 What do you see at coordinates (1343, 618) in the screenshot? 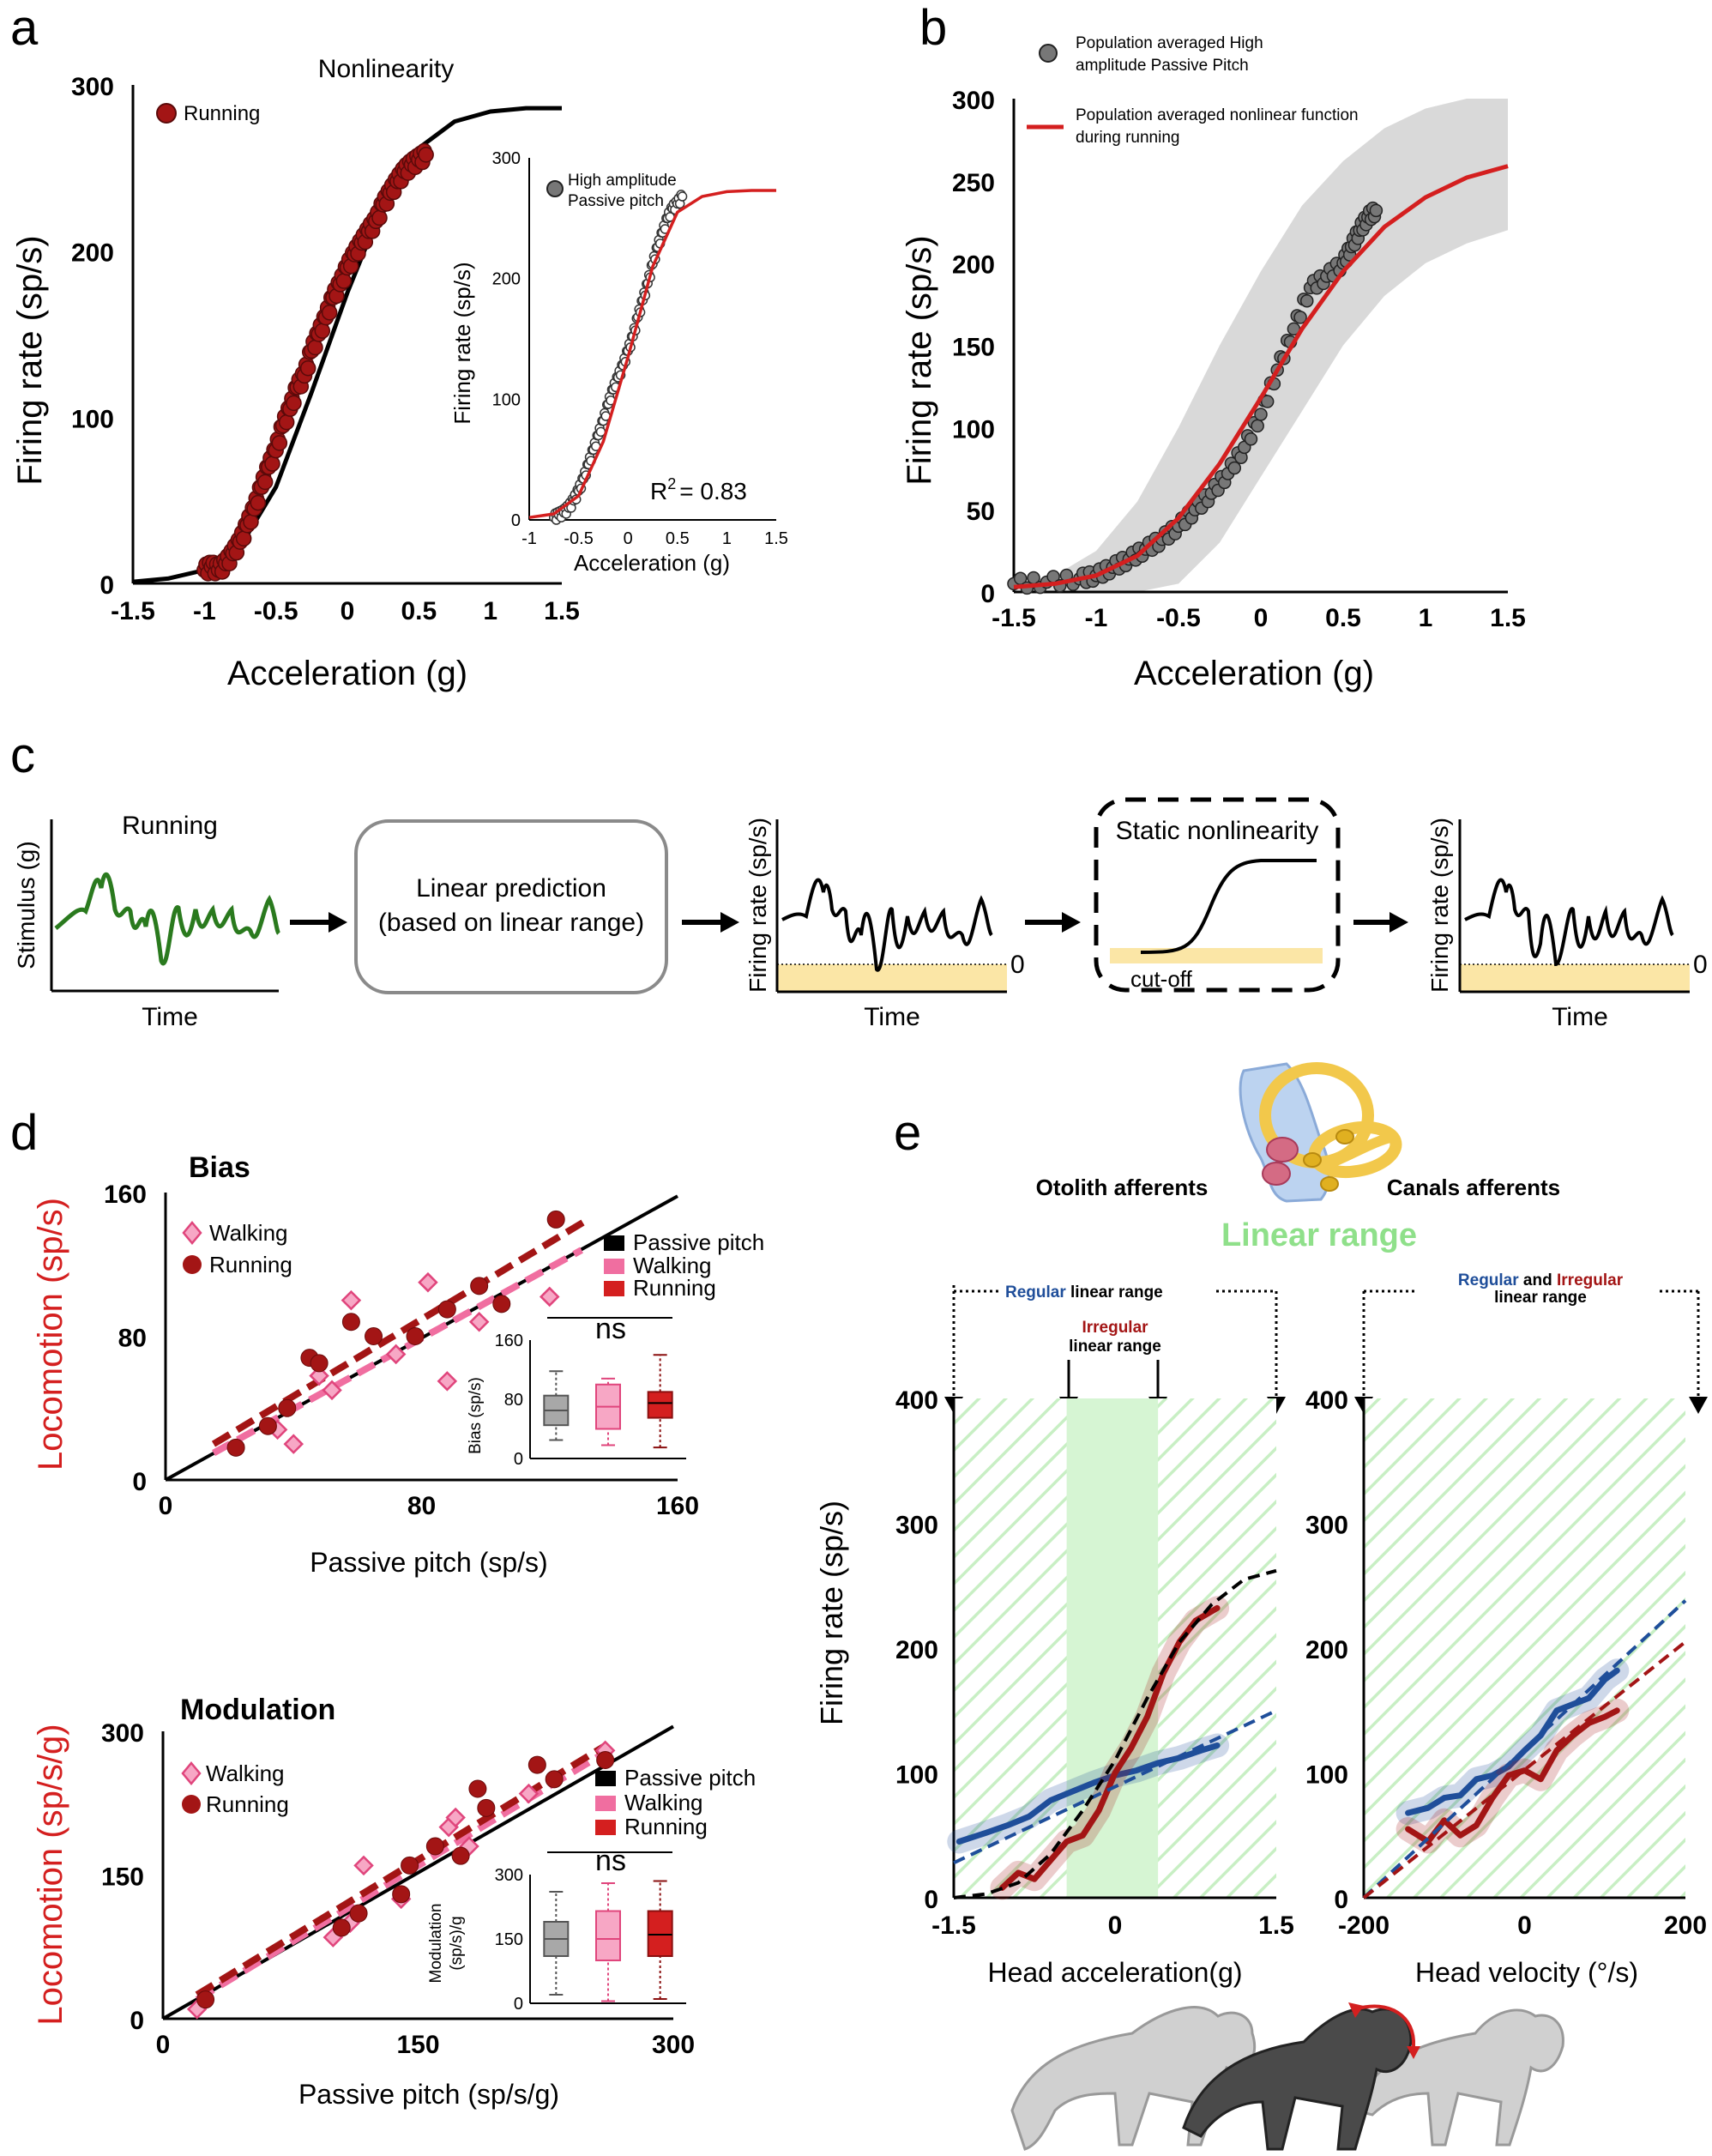
I see `b-x-tick-label: 0.5` at bounding box center [1343, 618].